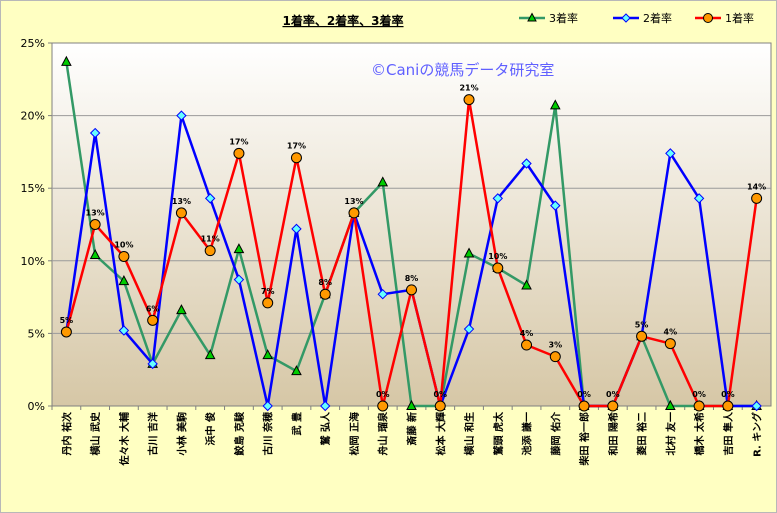  Describe the element at coordinates (462, 70) in the screenshot. I see `watermark-text: ©Caniの競馬データ研究室` at that location.